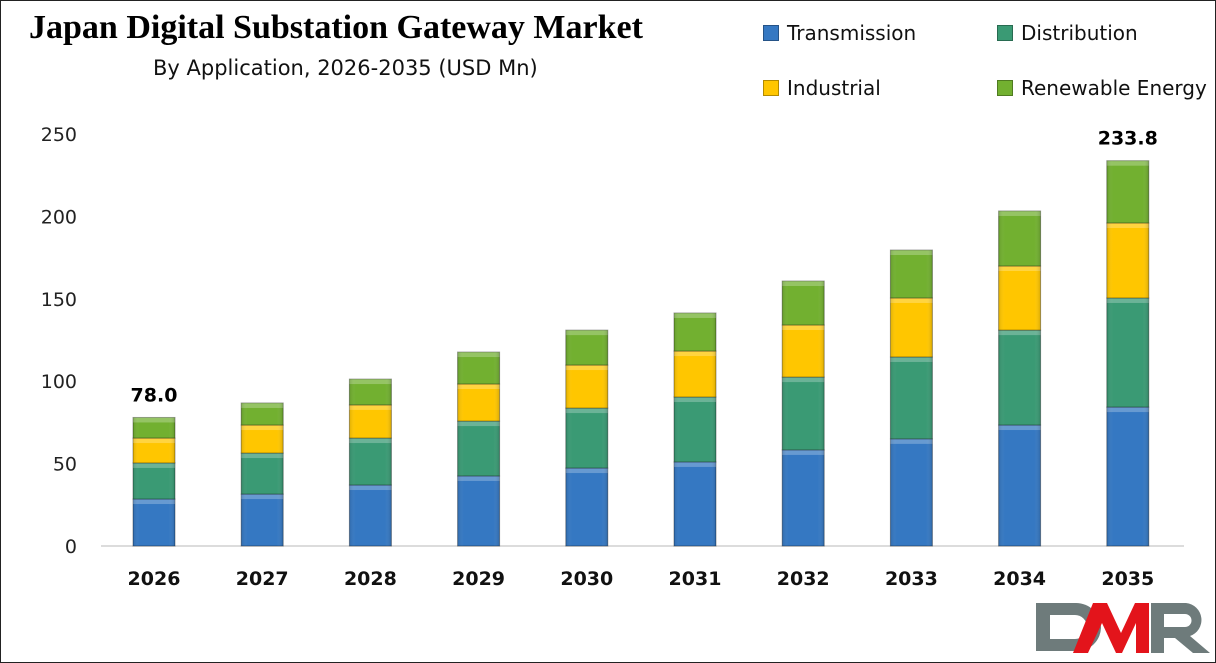 The height and width of the screenshot is (663, 1216). What do you see at coordinates (262, 579) in the screenshot?
I see `x-tick-label: 2027` at bounding box center [262, 579].